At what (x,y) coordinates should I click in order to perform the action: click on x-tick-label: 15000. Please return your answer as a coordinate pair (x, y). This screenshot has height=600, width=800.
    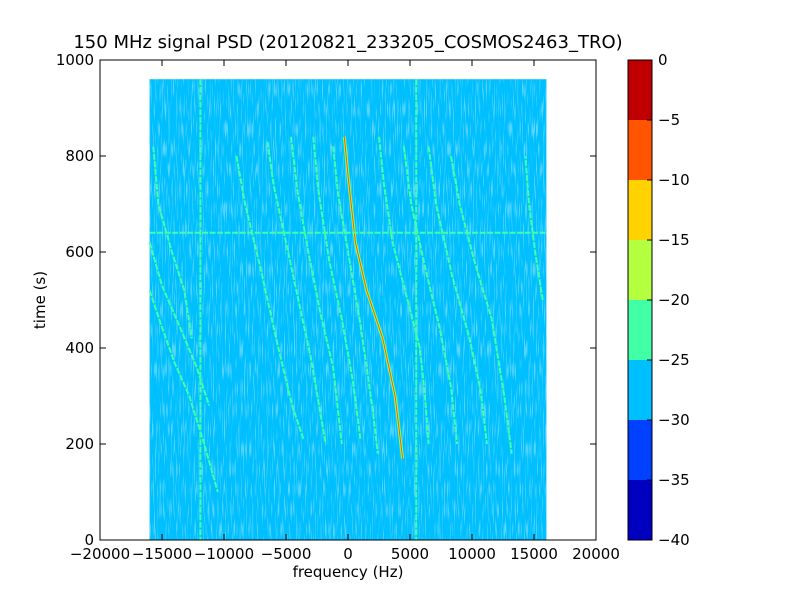
    Looking at the image, I should click on (534, 554).